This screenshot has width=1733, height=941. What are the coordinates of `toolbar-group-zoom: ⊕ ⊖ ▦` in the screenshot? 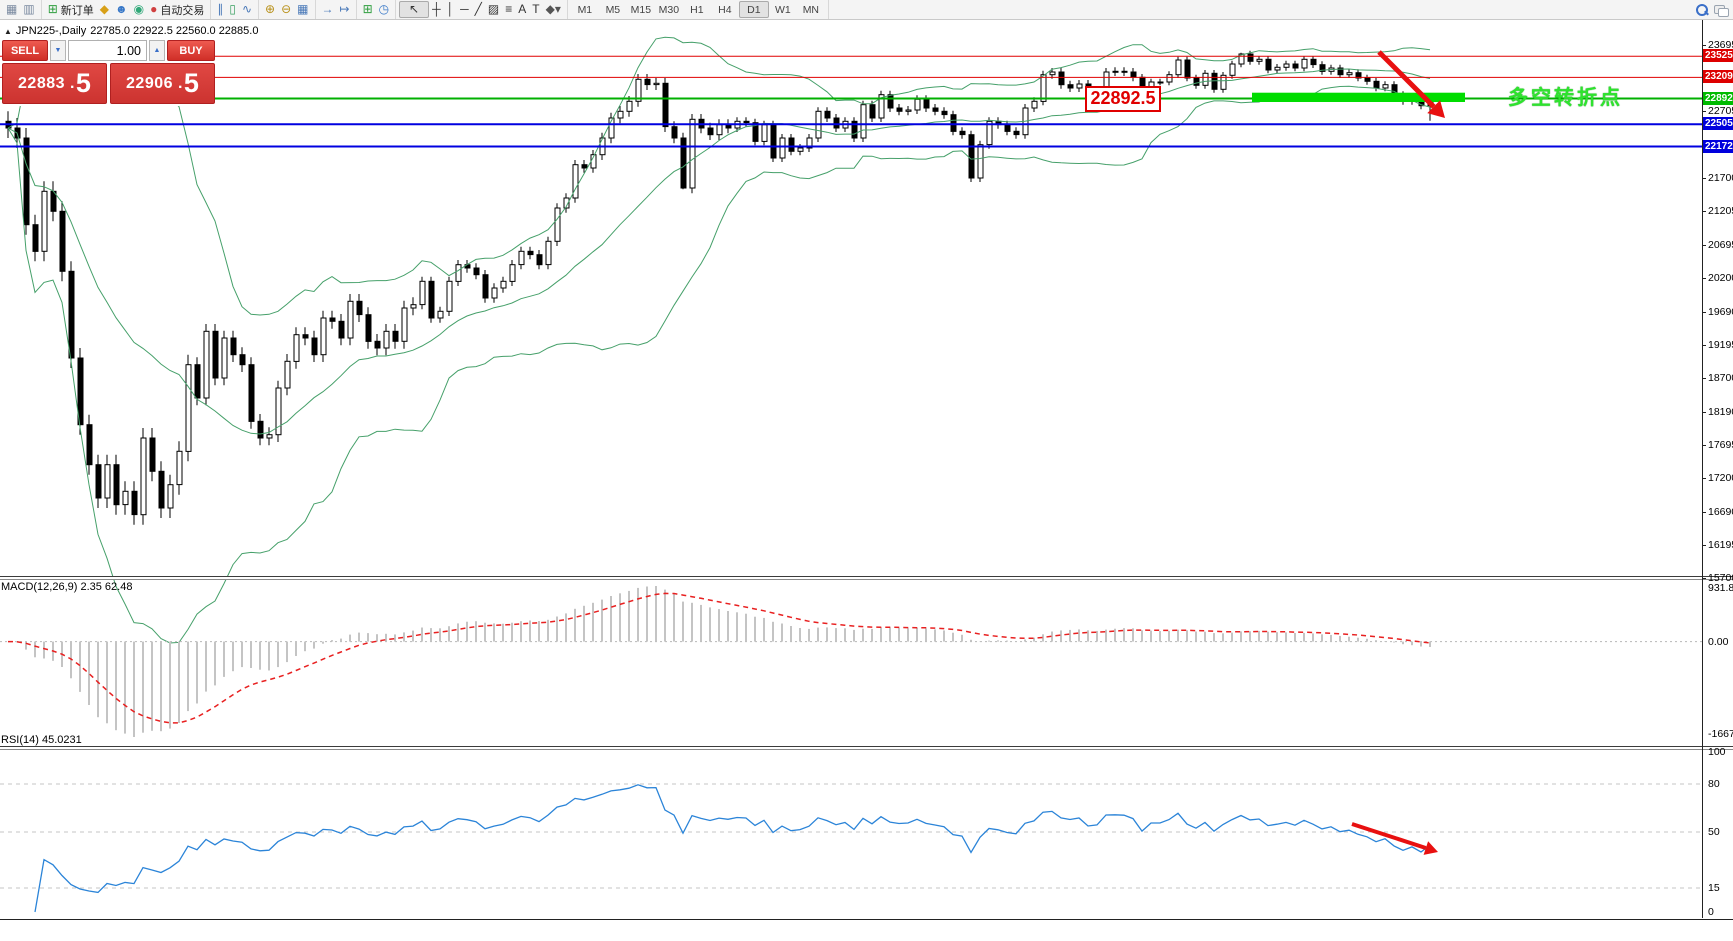 It's located at (287, 9).